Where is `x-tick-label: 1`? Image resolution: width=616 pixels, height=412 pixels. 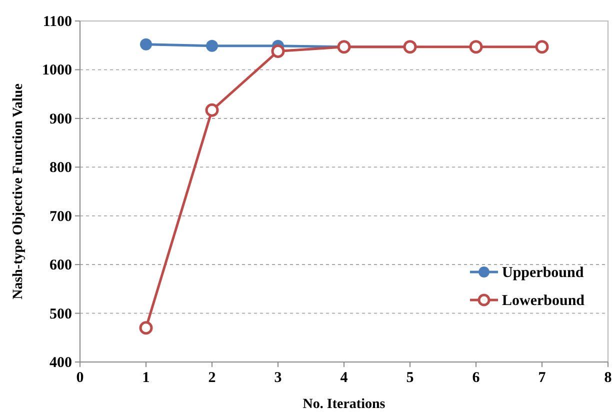
x-tick-label: 1 is located at coordinates (146, 378).